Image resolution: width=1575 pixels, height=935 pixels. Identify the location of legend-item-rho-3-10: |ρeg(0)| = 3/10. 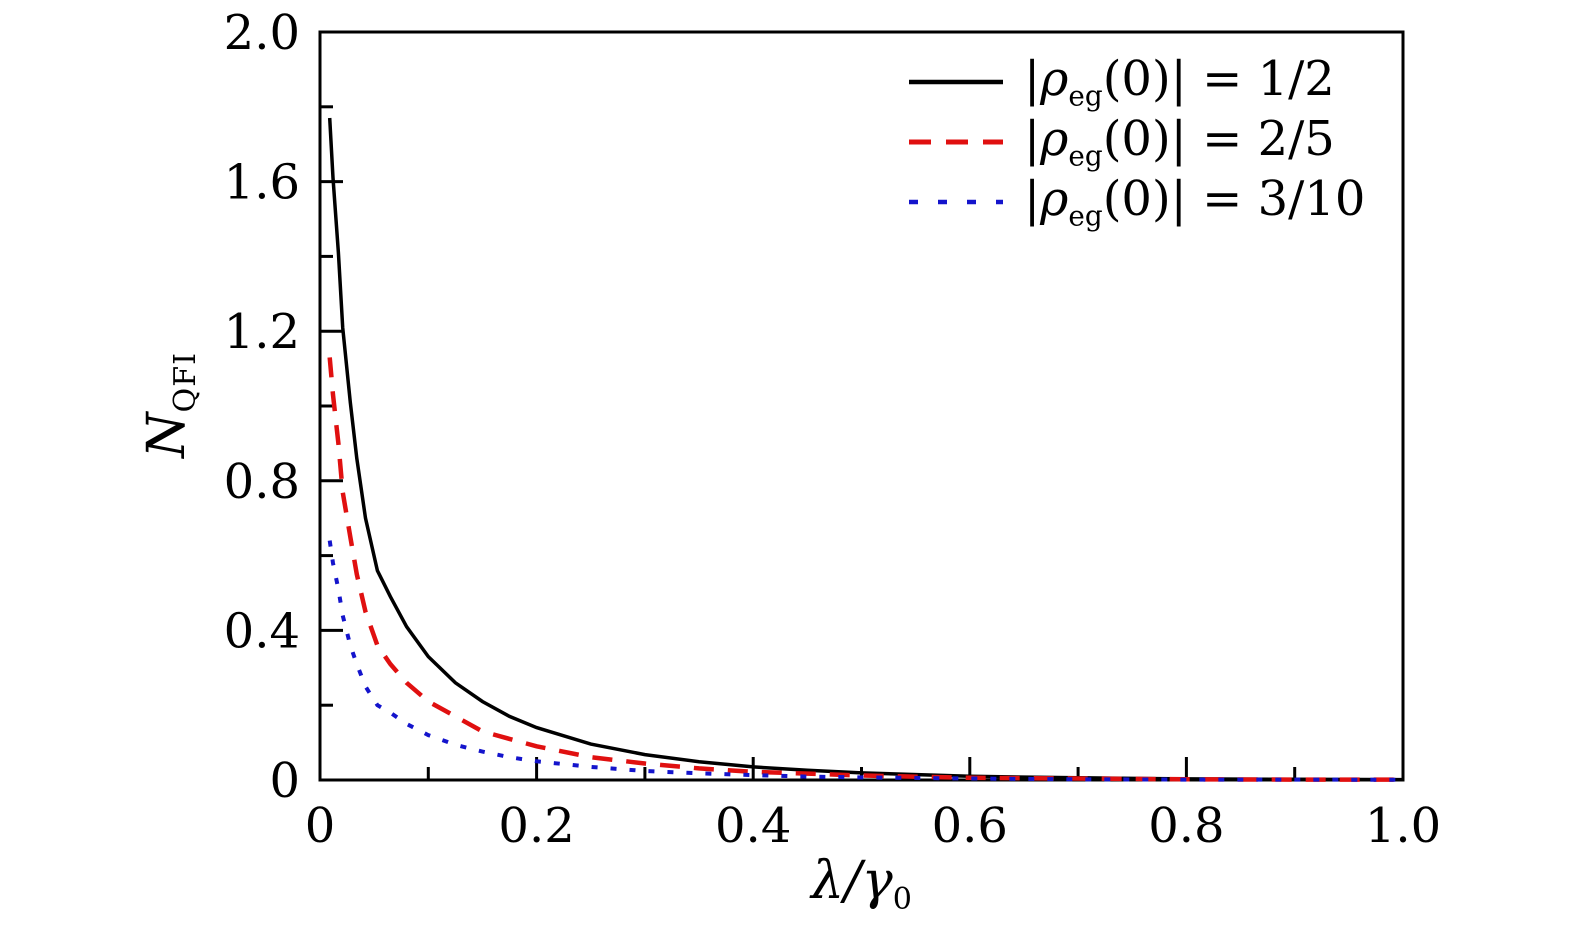
(1136, 202).